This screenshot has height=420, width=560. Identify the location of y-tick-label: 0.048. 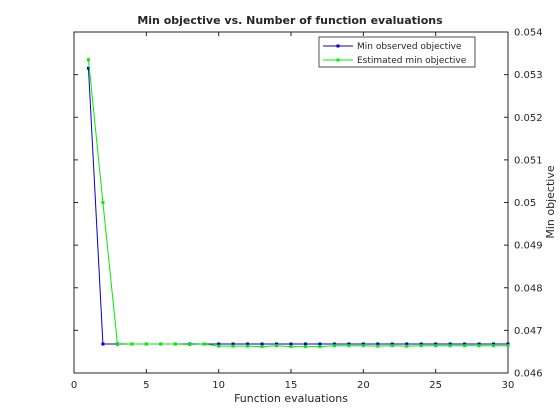
(528, 288).